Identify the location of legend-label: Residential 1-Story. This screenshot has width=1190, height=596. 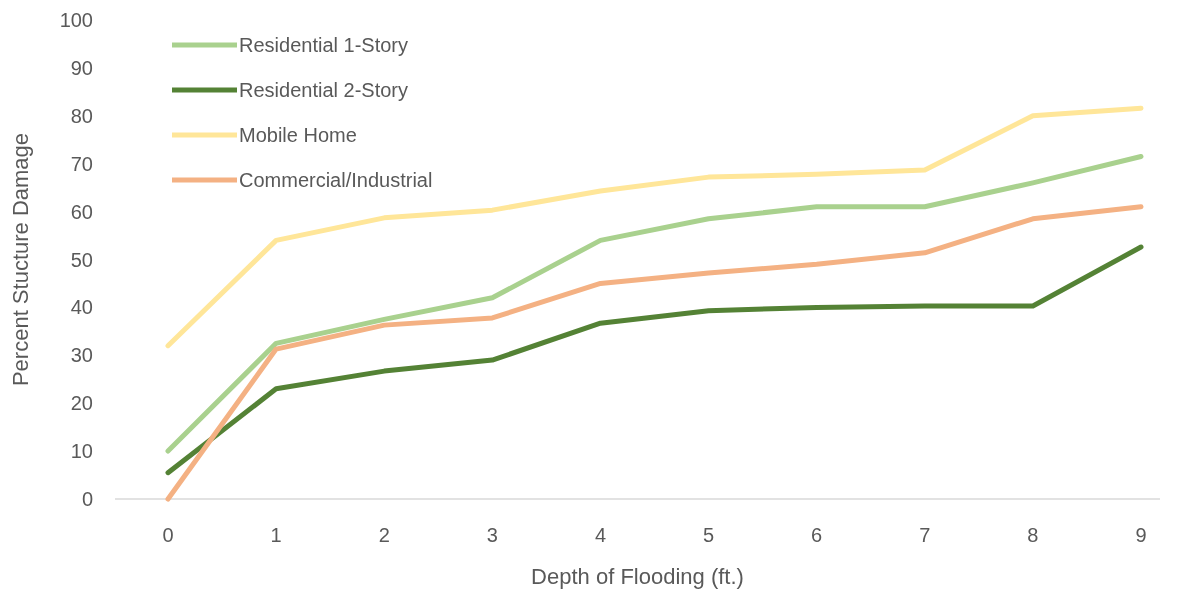
(323, 45).